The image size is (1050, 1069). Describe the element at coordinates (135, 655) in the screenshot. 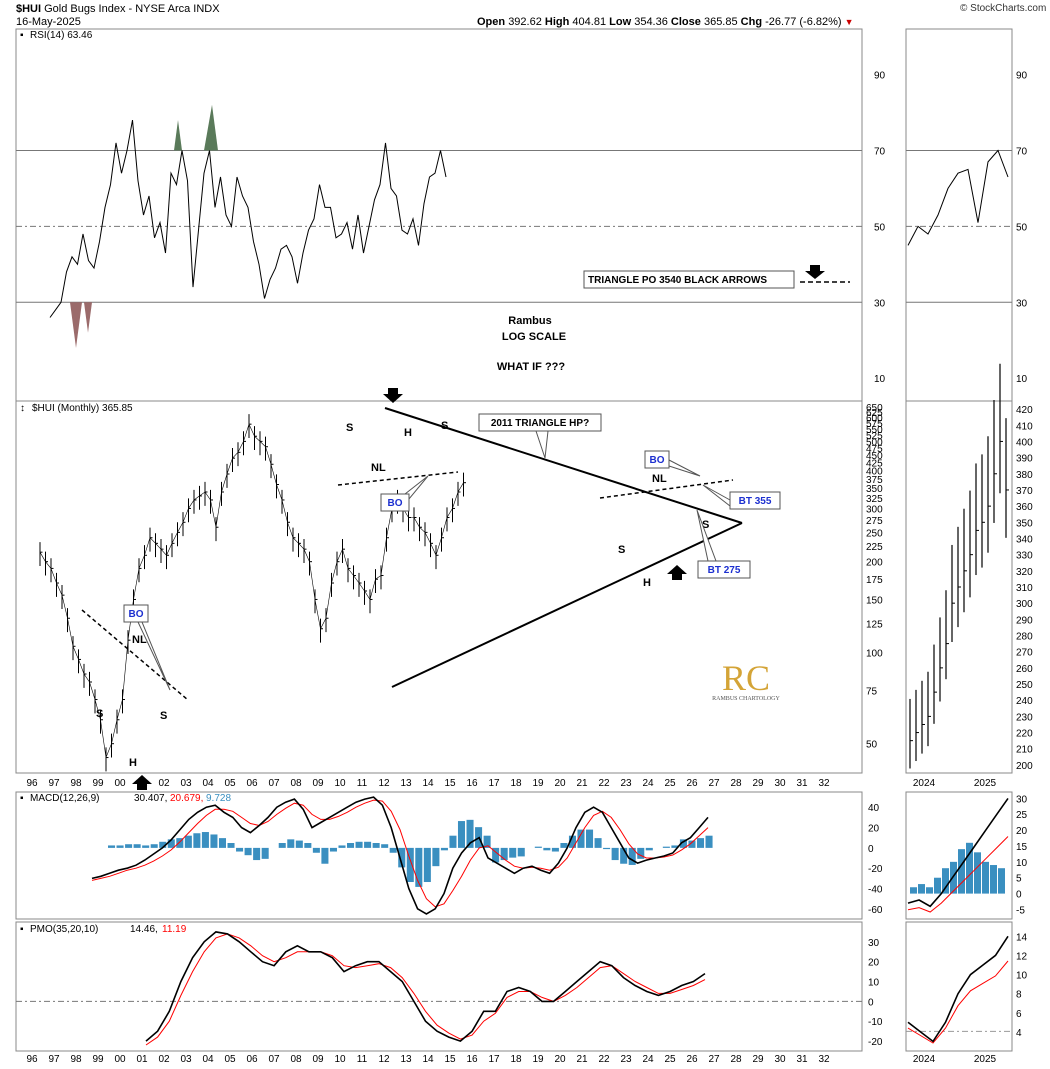

I see `neckline-2001` at that location.